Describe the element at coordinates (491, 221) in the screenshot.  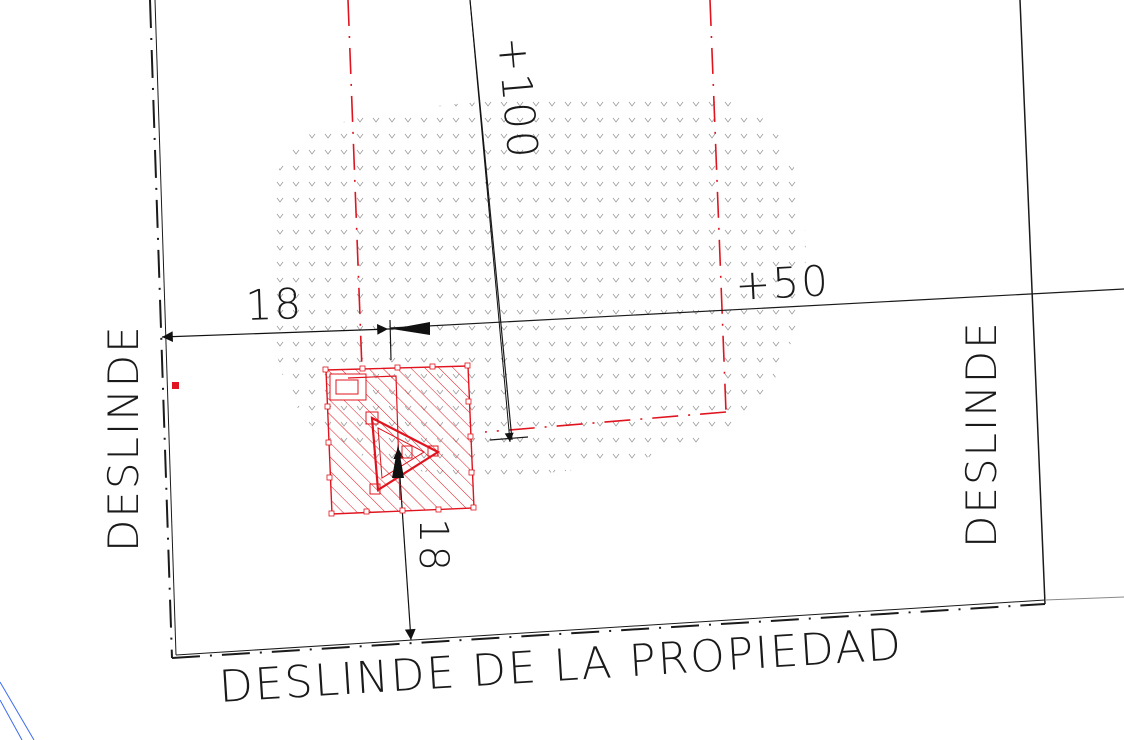
I see `level-top-arrow` at that location.